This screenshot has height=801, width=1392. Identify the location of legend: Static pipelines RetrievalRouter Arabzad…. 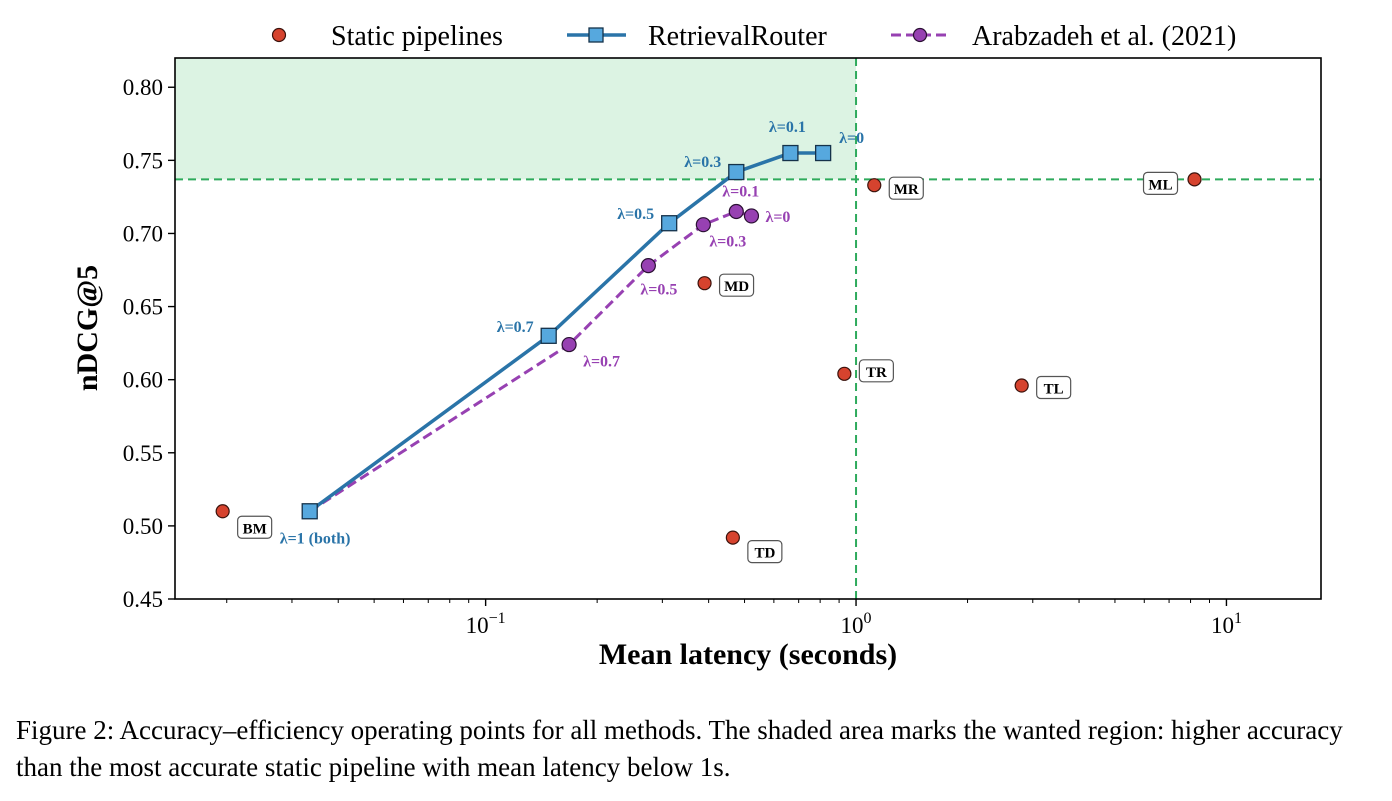
(753, 36).